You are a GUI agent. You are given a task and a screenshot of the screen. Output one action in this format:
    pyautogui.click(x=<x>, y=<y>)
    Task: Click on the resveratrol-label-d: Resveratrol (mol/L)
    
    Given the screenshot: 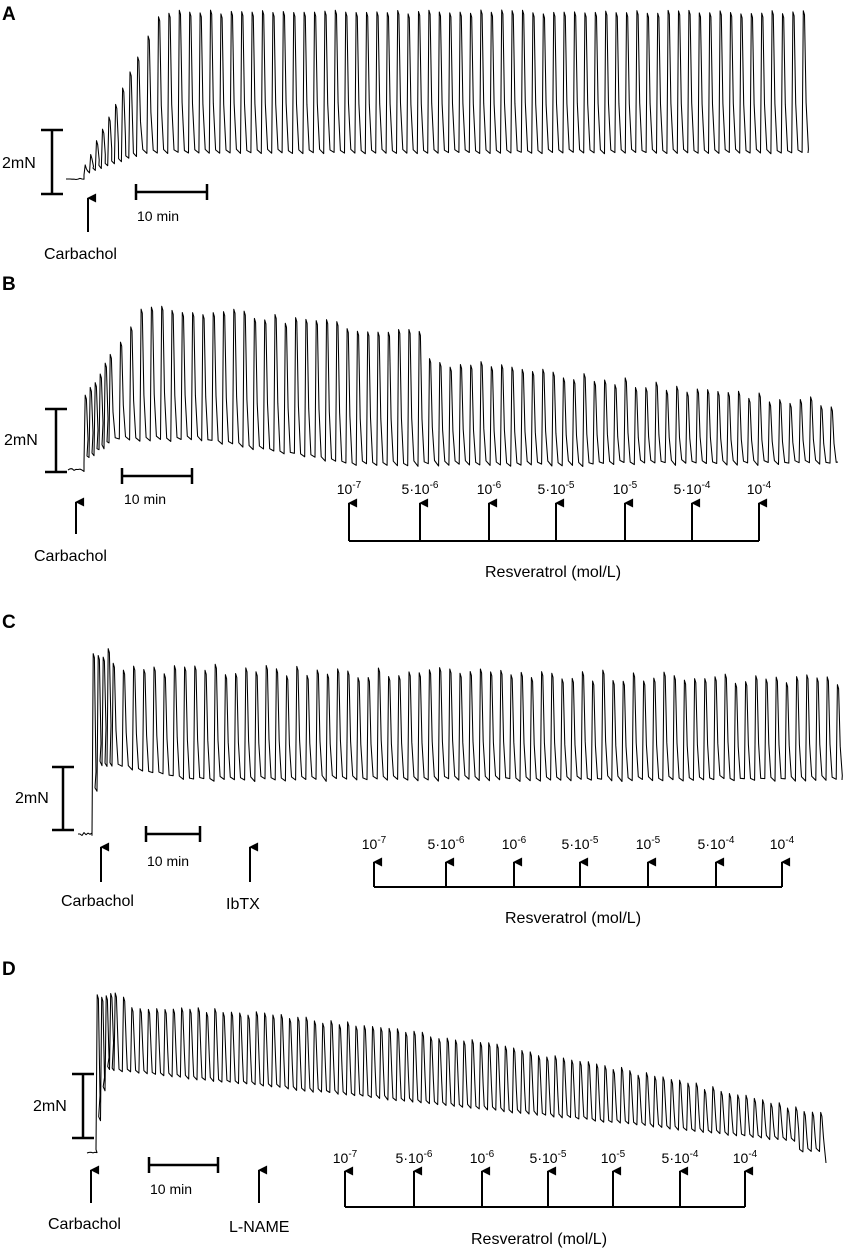 What is the action you would take?
    pyautogui.click(x=539, y=1239)
    